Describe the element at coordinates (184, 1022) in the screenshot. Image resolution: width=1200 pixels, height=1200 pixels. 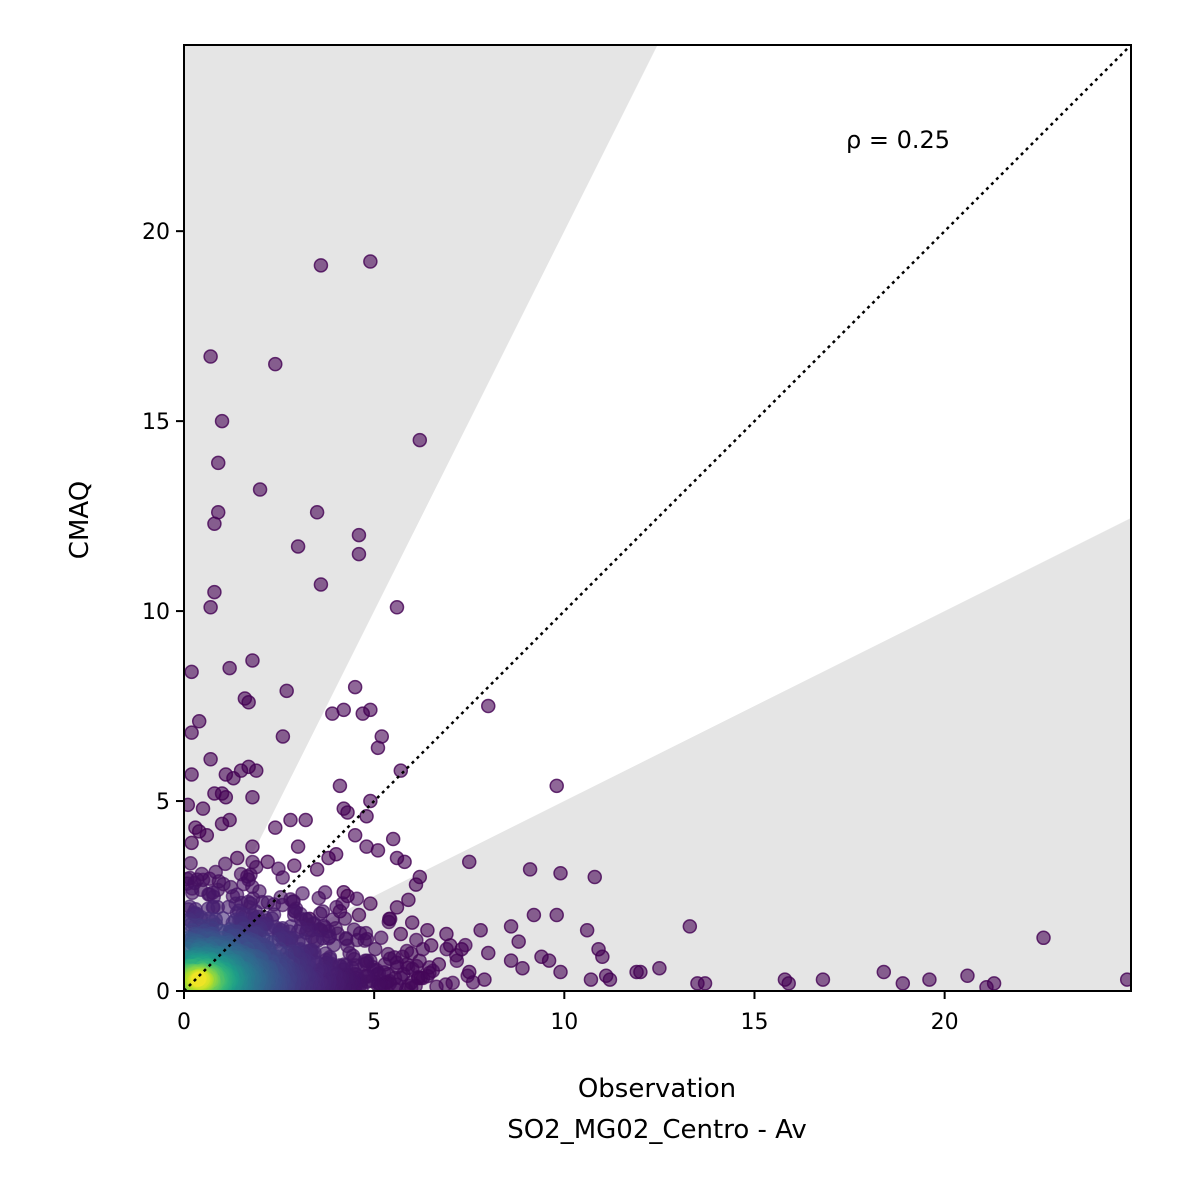
I see `x-tick-label: 0` at that location.